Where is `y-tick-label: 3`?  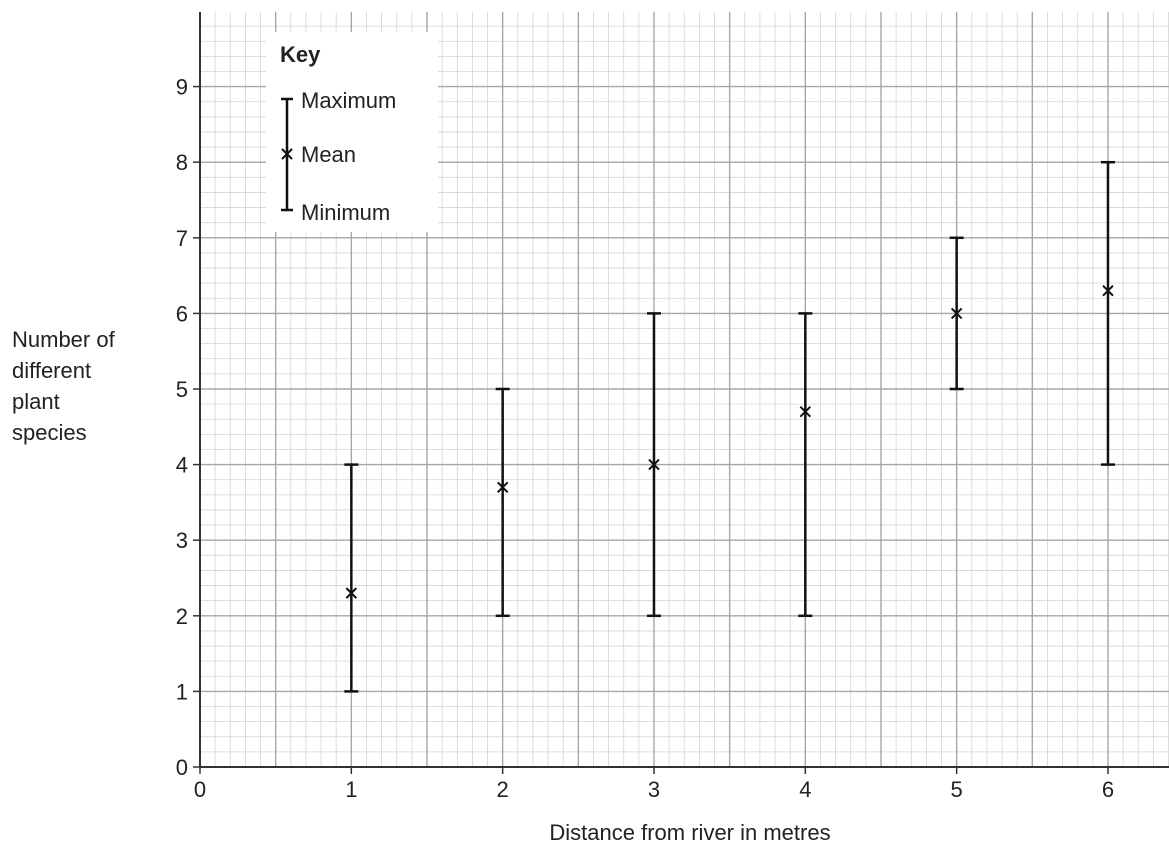
y-tick-label: 3 is located at coordinates (182, 540).